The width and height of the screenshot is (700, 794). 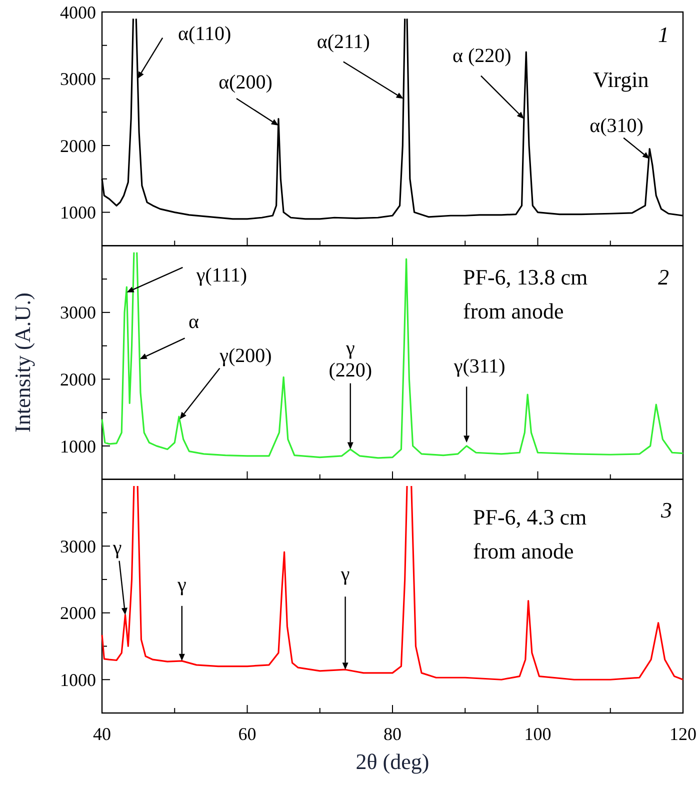 What do you see at coordinates (530, 534) in the screenshot?
I see `text: PF-6, 4.3 cm from anode` at bounding box center [530, 534].